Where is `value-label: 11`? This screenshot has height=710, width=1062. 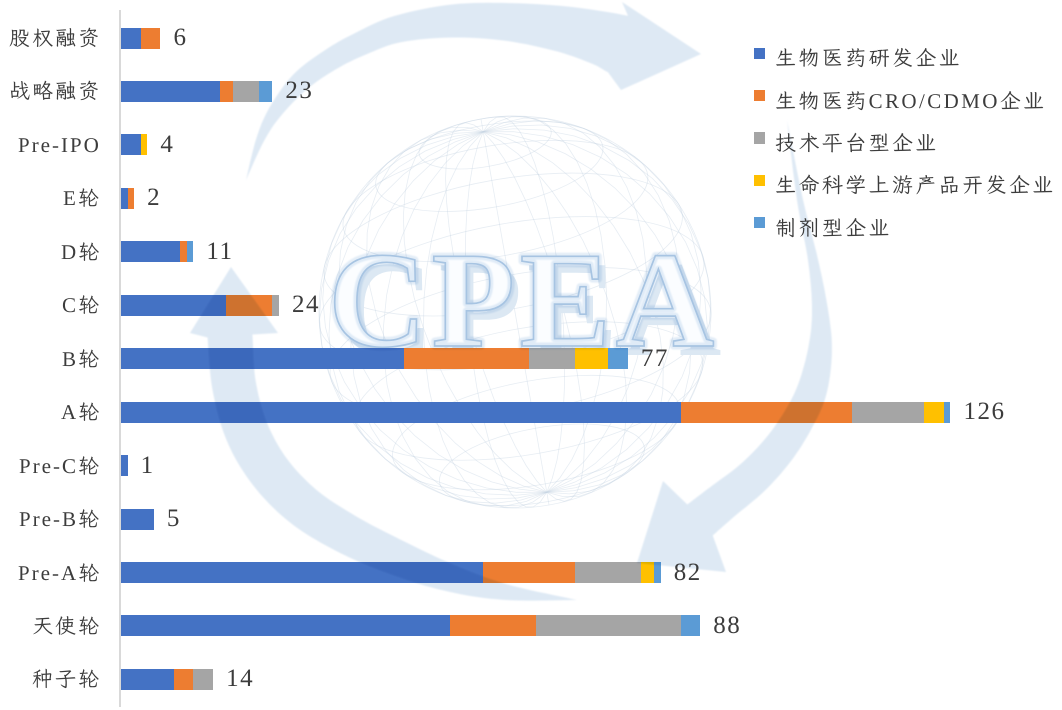
value-label: 11 is located at coordinates (220, 251).